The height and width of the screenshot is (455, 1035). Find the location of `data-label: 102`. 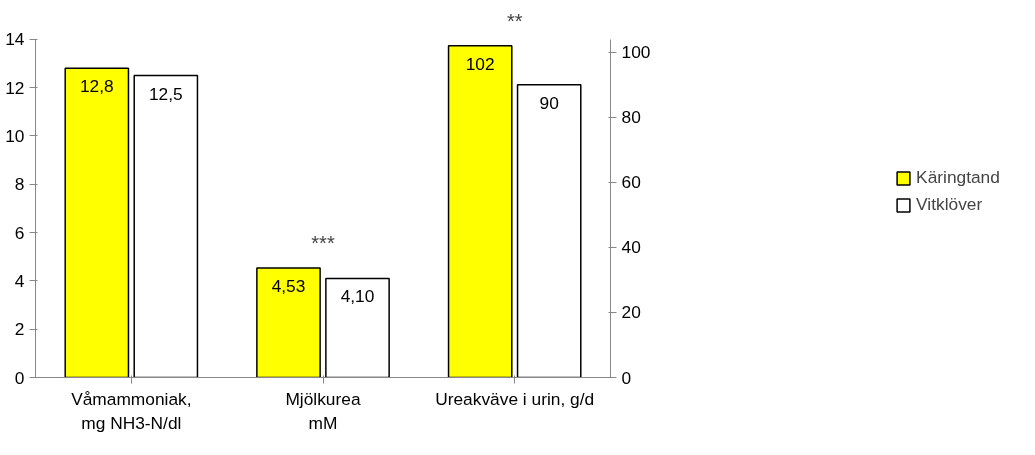

data-label: 102 is located at coordinates (480, 63).